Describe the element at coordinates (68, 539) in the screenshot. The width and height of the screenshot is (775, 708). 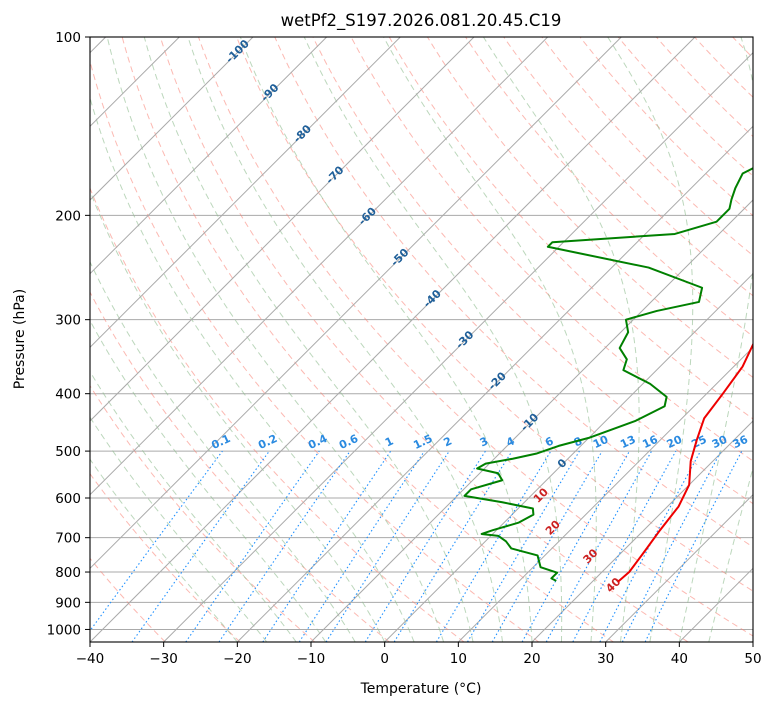
I see `y-tick-label: 700` at that location.